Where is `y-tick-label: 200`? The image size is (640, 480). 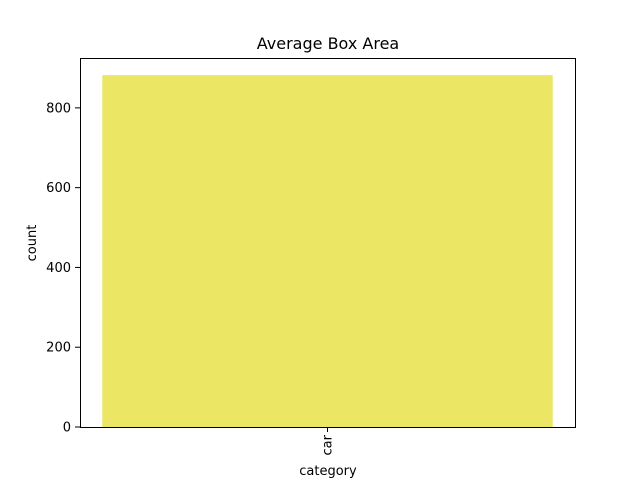
y-tick-label: 200 is located at coordinates (58, 348).